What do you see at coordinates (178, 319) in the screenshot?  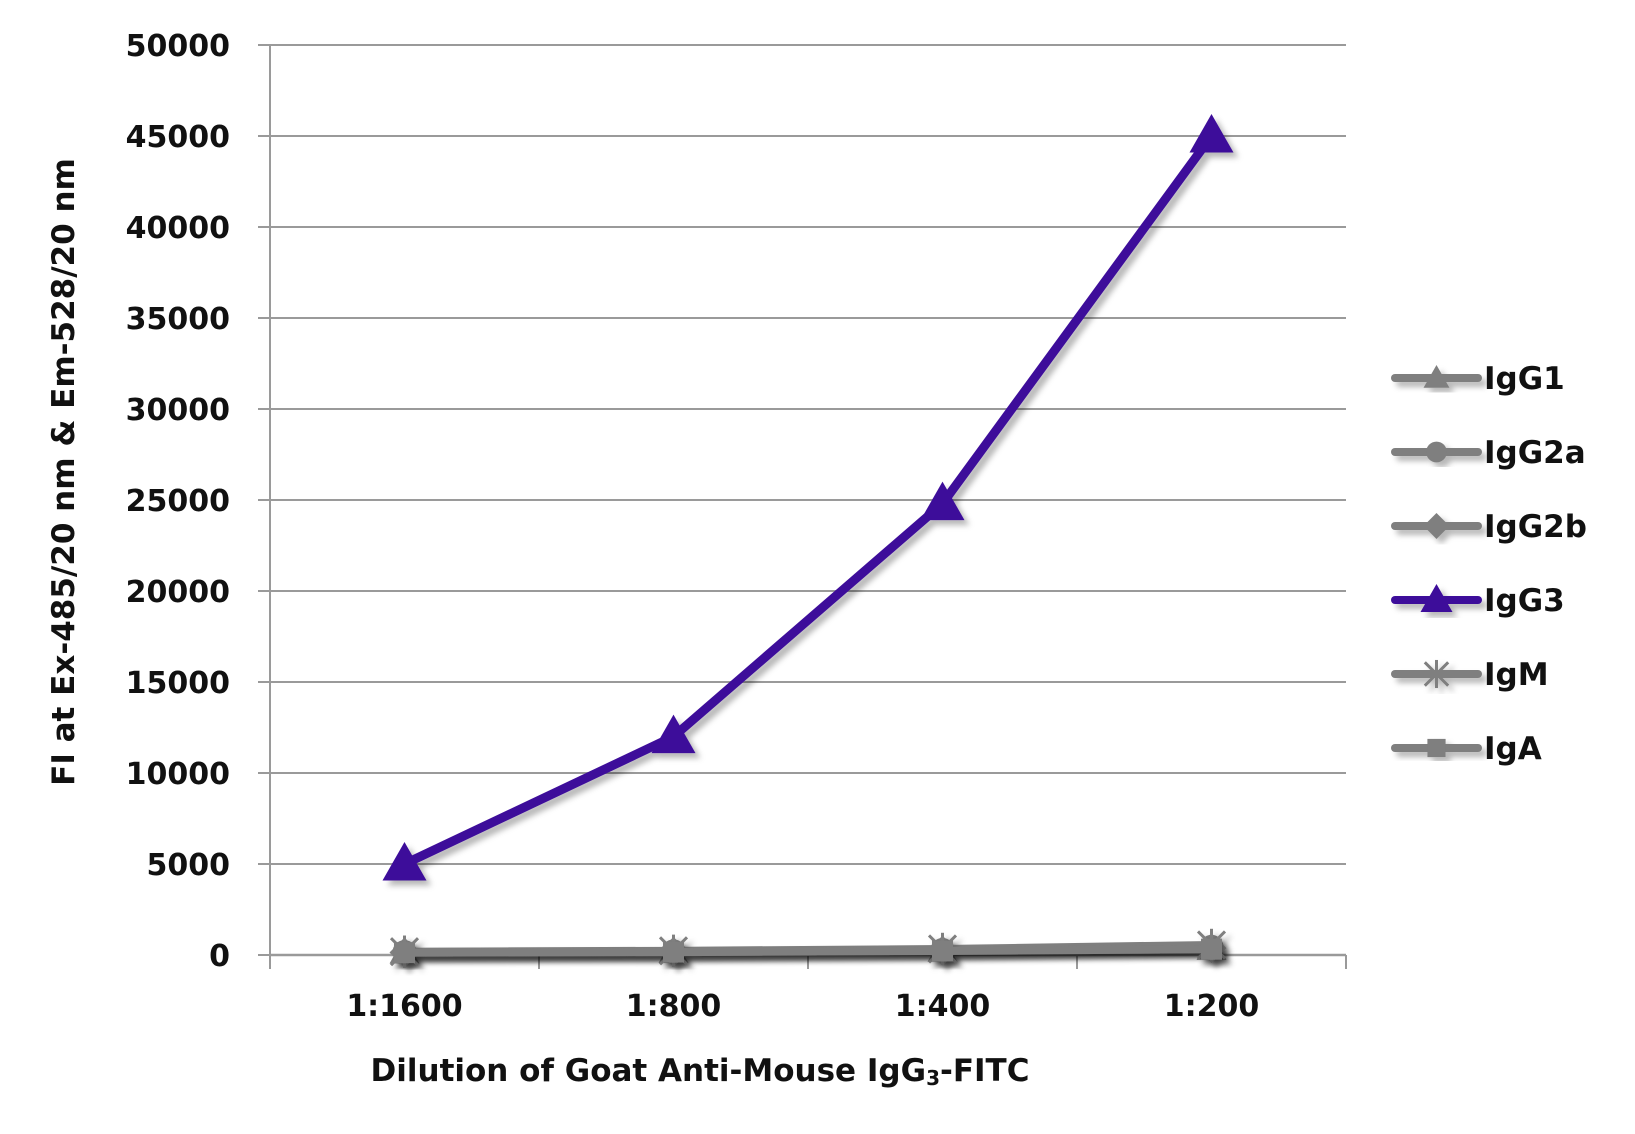 I see `y-tick-label: 35000` at bounding box center [178, 319].